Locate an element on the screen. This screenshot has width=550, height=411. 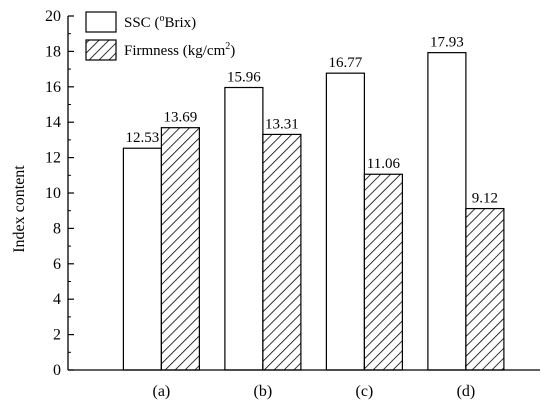
y-tick-label: 8 is located at coordinates (57, 228).